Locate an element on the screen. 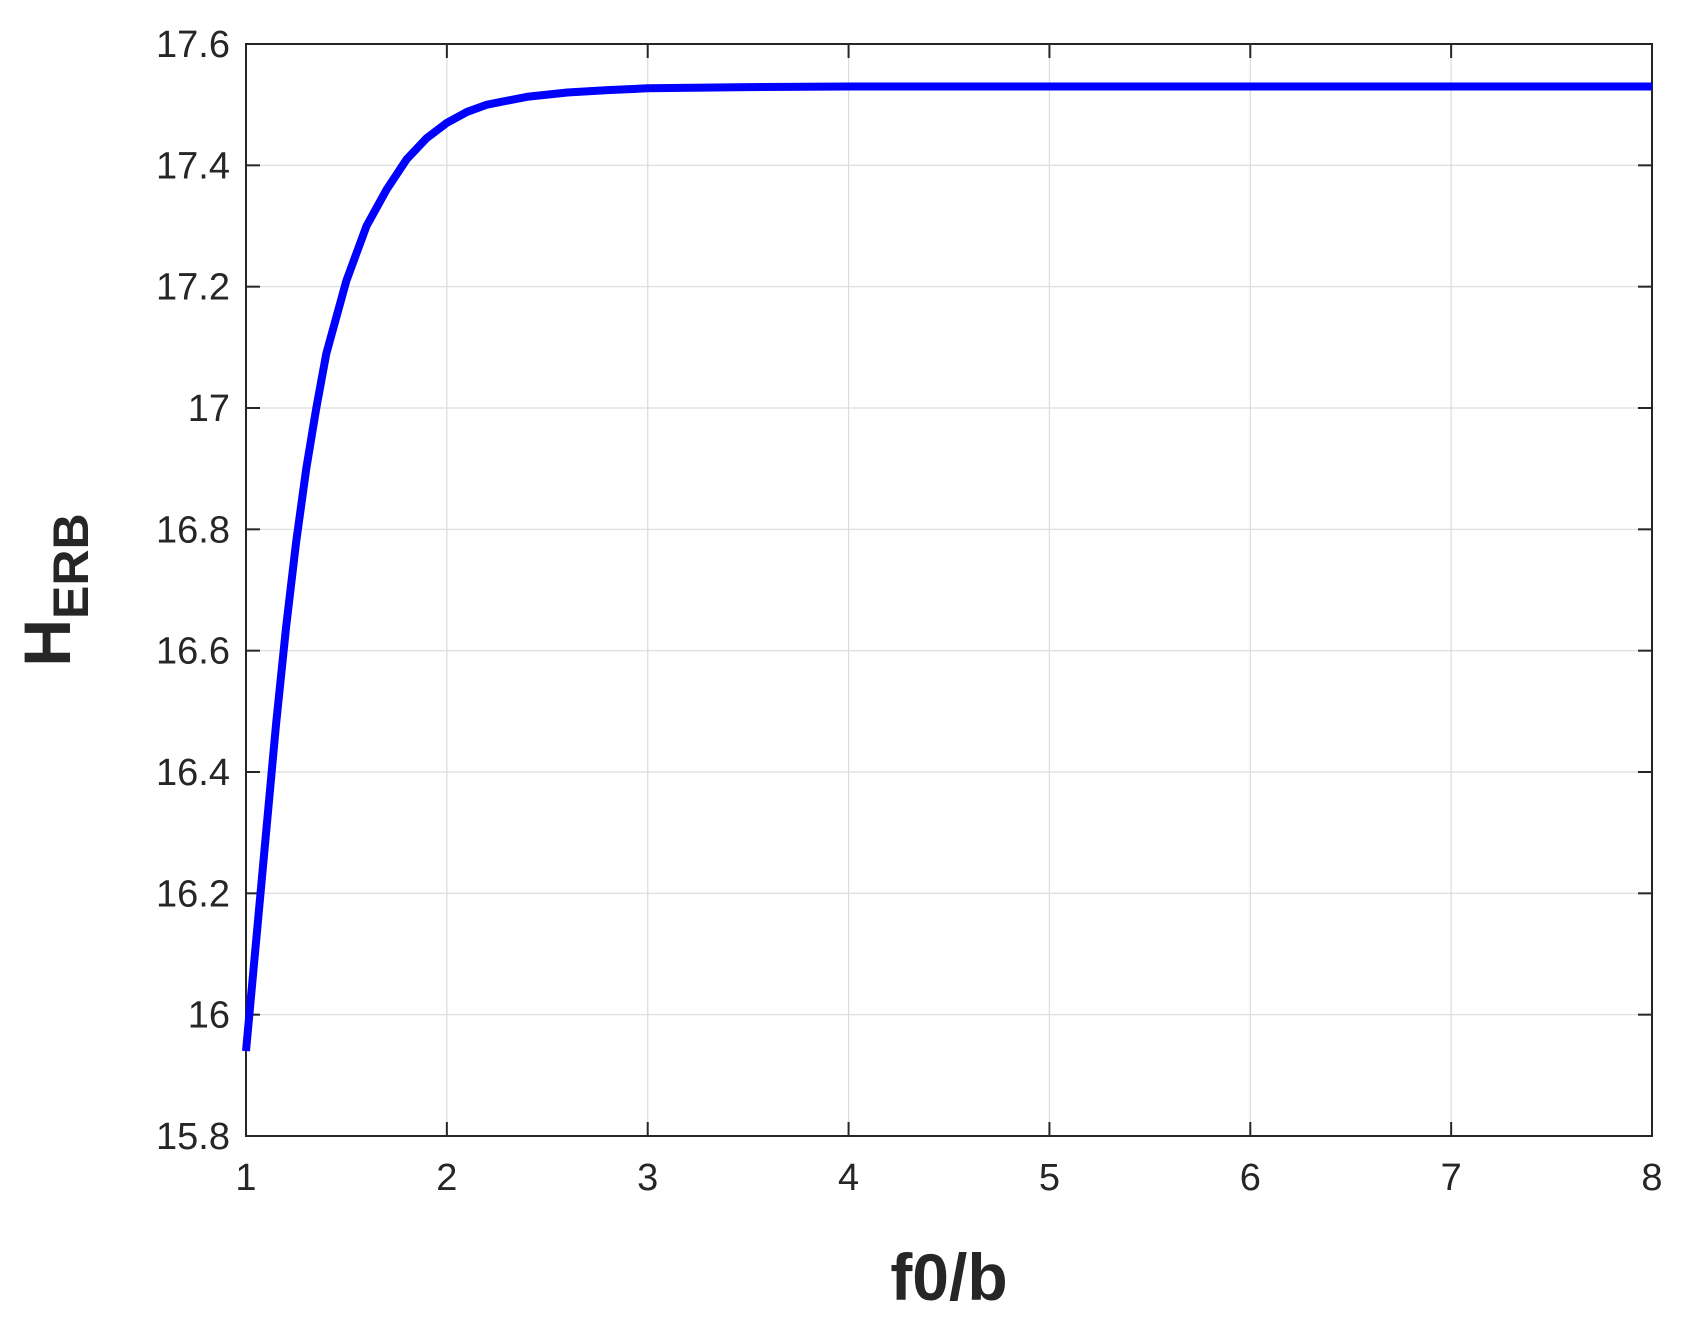  y-tick-label: 15.8 is located at coordinates (193, 1137).